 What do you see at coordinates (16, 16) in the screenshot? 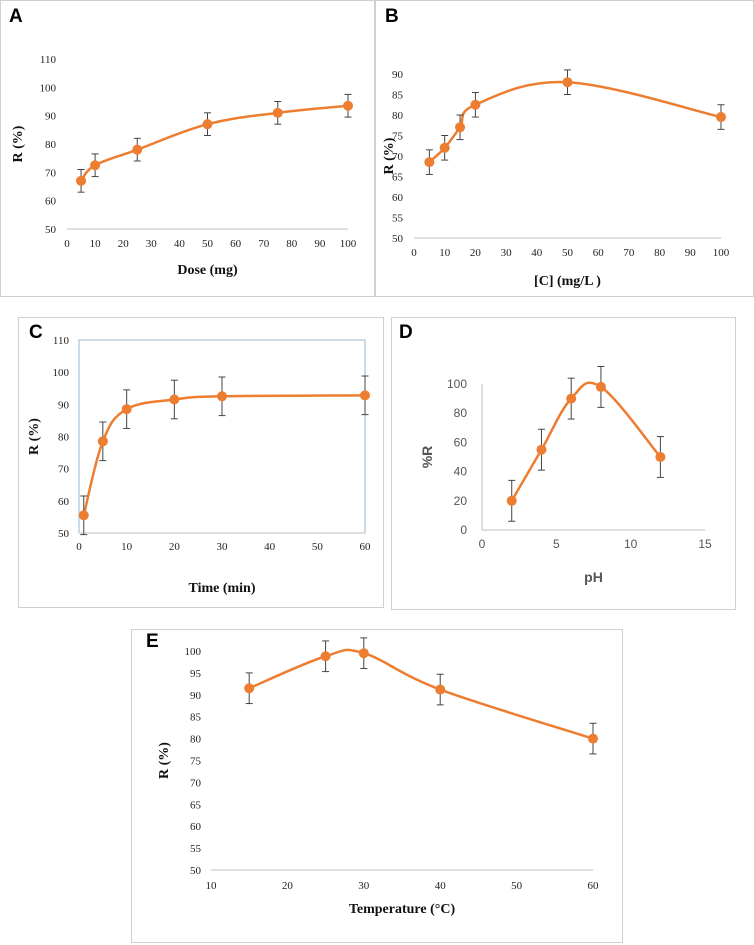
I see `panel-a-letter: A` at bounding box center [16, 16].